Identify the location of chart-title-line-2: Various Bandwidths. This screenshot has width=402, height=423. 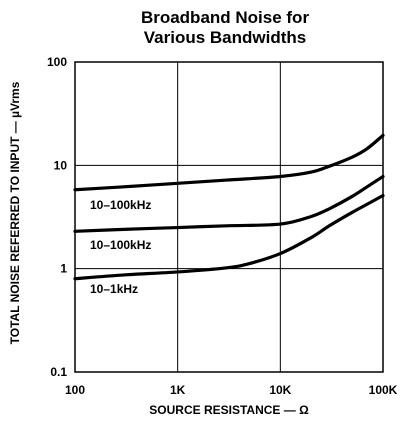
(225, 37).